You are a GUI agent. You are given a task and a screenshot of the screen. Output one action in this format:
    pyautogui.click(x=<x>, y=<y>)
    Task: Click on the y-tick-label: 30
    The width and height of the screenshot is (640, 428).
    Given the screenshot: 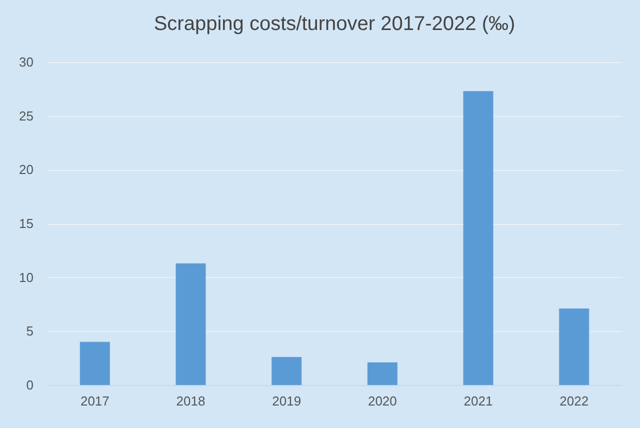 What is the action you would take?
    pyautogui.click(x=26, y=62)
    